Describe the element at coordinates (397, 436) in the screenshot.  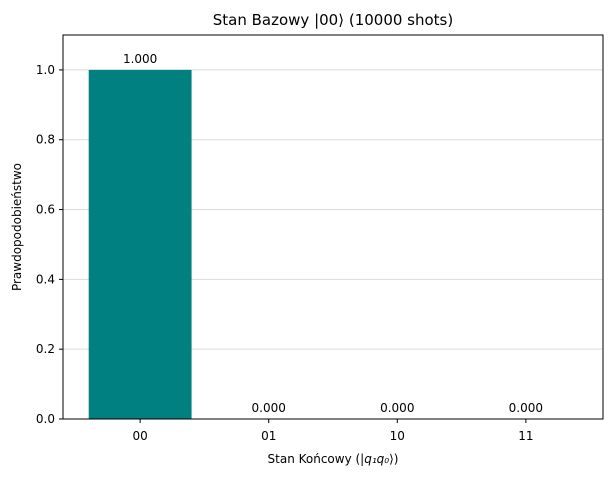
I see `x-tick-label: 10` at that location.